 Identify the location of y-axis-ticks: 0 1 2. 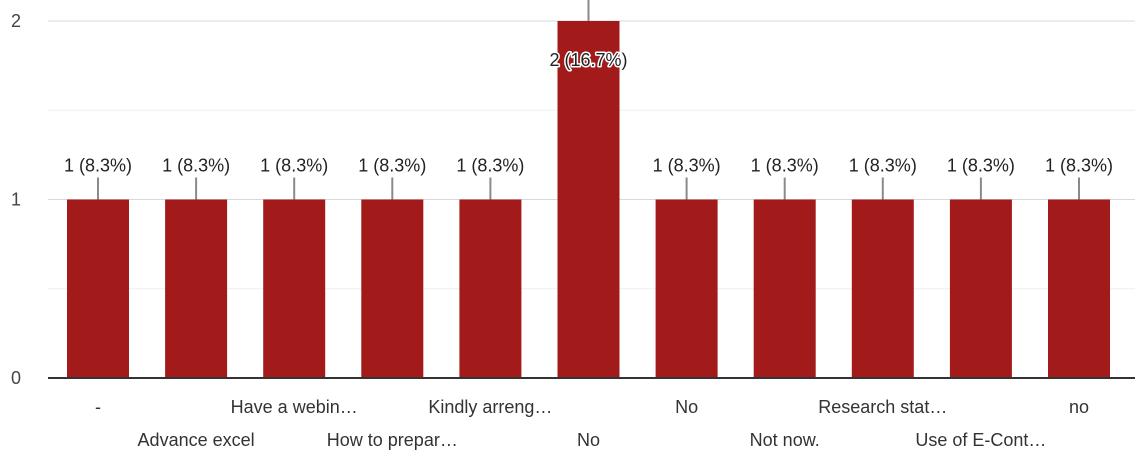
(16, 199).